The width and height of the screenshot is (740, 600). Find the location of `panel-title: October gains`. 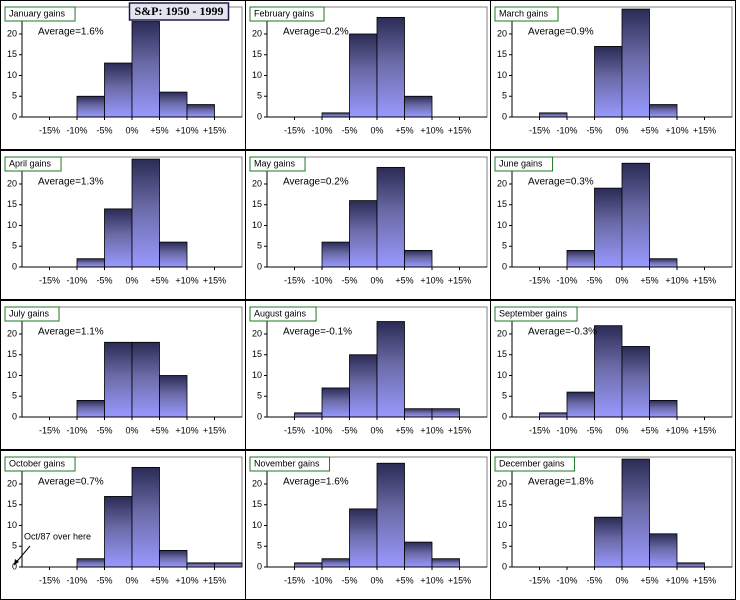

panel-title: October gains is located at coordinates (37, 463).